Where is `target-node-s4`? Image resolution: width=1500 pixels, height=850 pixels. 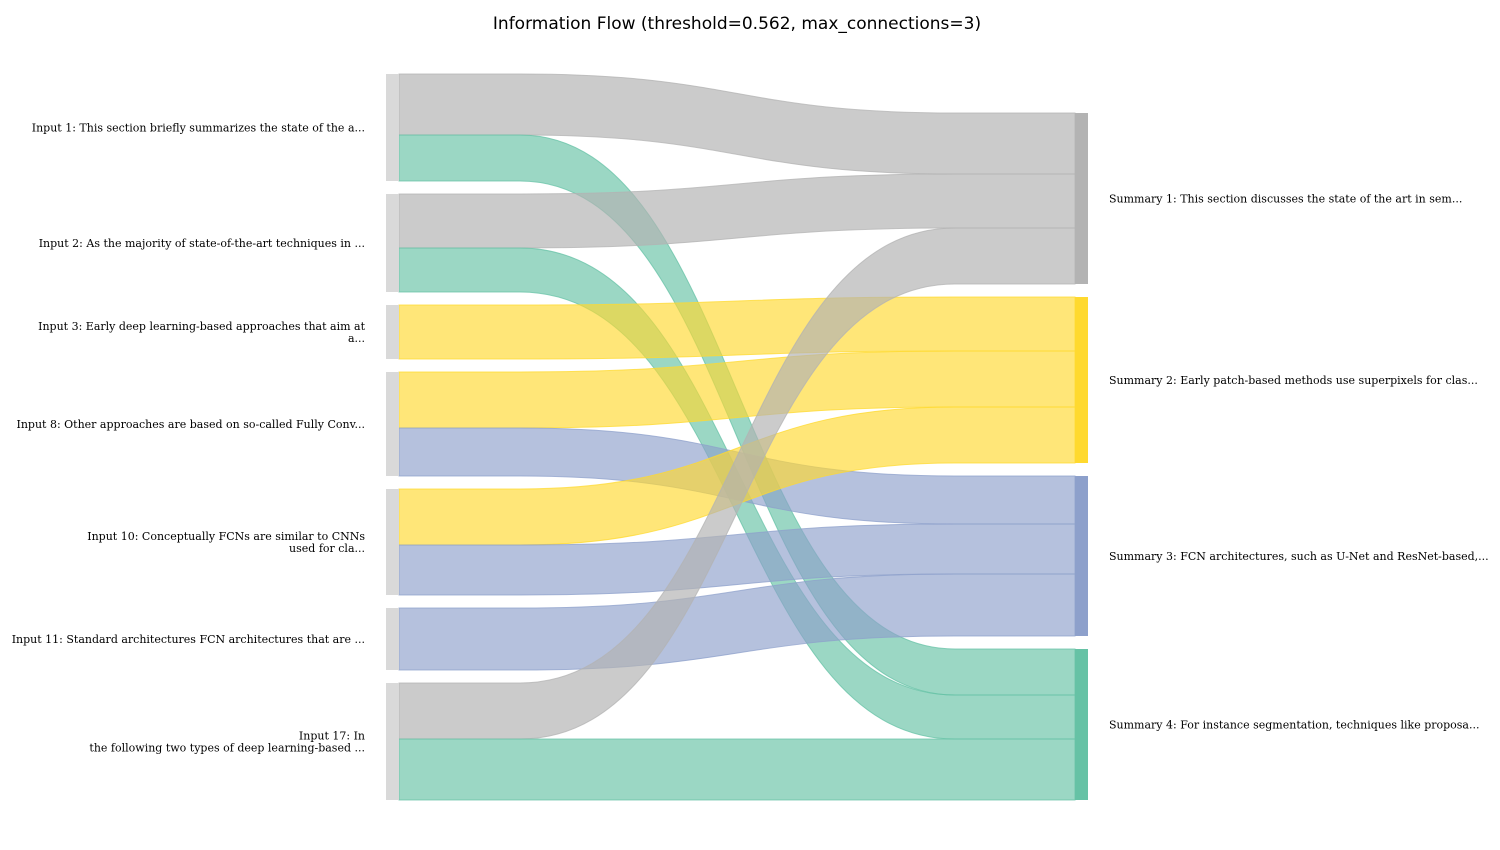 target-node-s4 is located at coordinates (1081, 724).